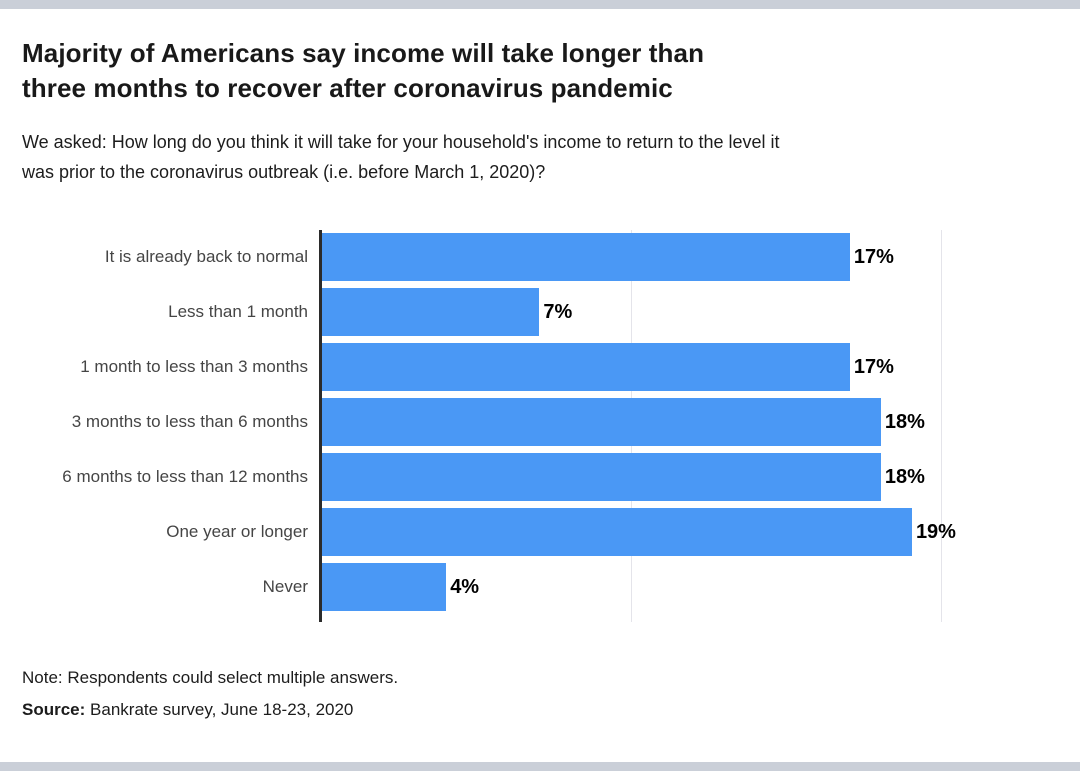 This screenshot has height=771, width=1080. What do you see at coordinates (238, 312) in the screenshot?
I see `category-label: Less than 1 month` at bounding box center [238, 312].